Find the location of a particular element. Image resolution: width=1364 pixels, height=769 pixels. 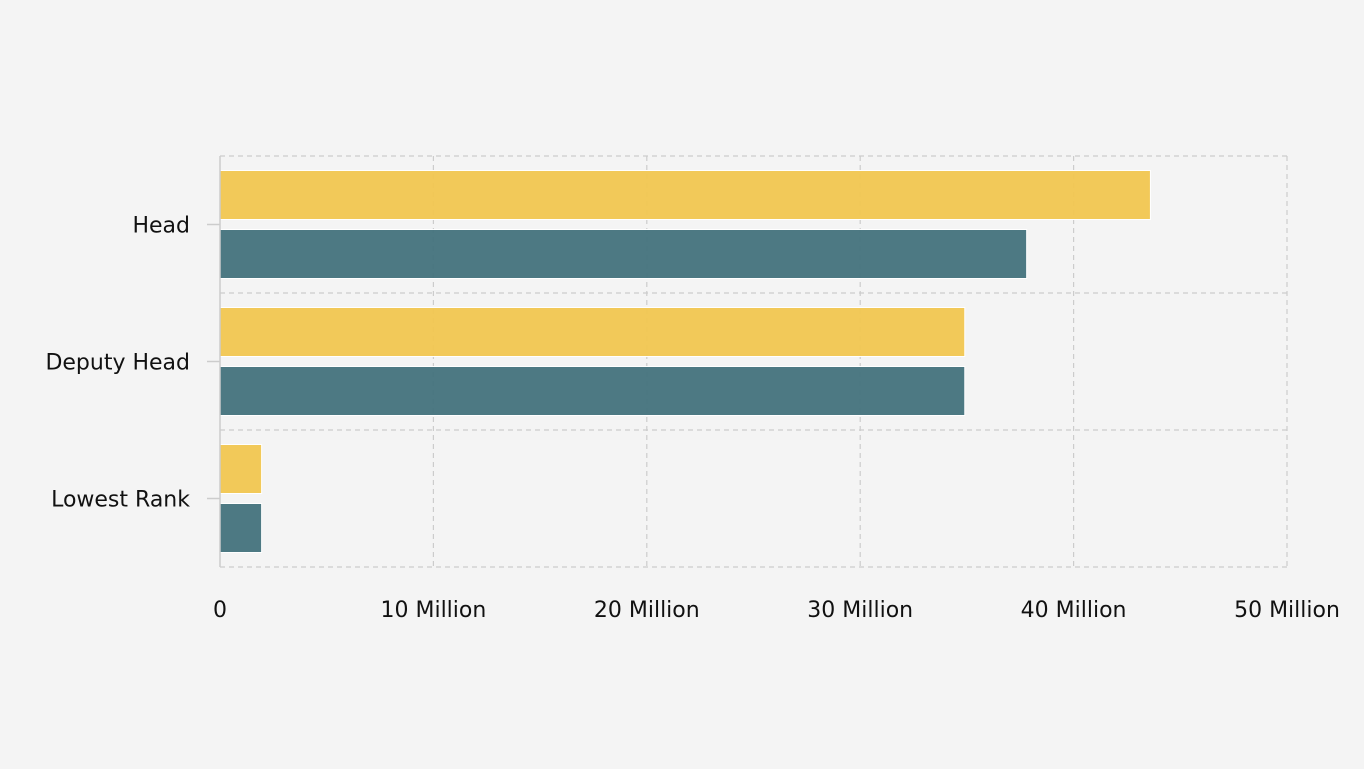

x-tick-label: 30 Million is located at coordinates (860, 610).